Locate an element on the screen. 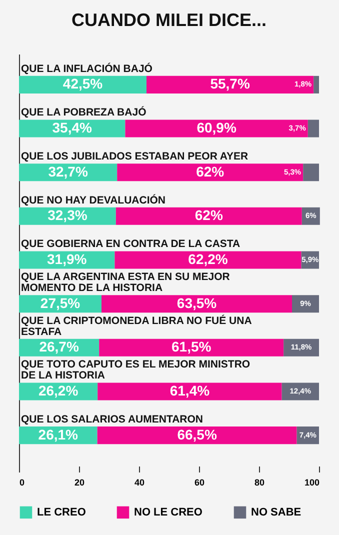  data-label: 31,9% is located at coordinates (67, 259).